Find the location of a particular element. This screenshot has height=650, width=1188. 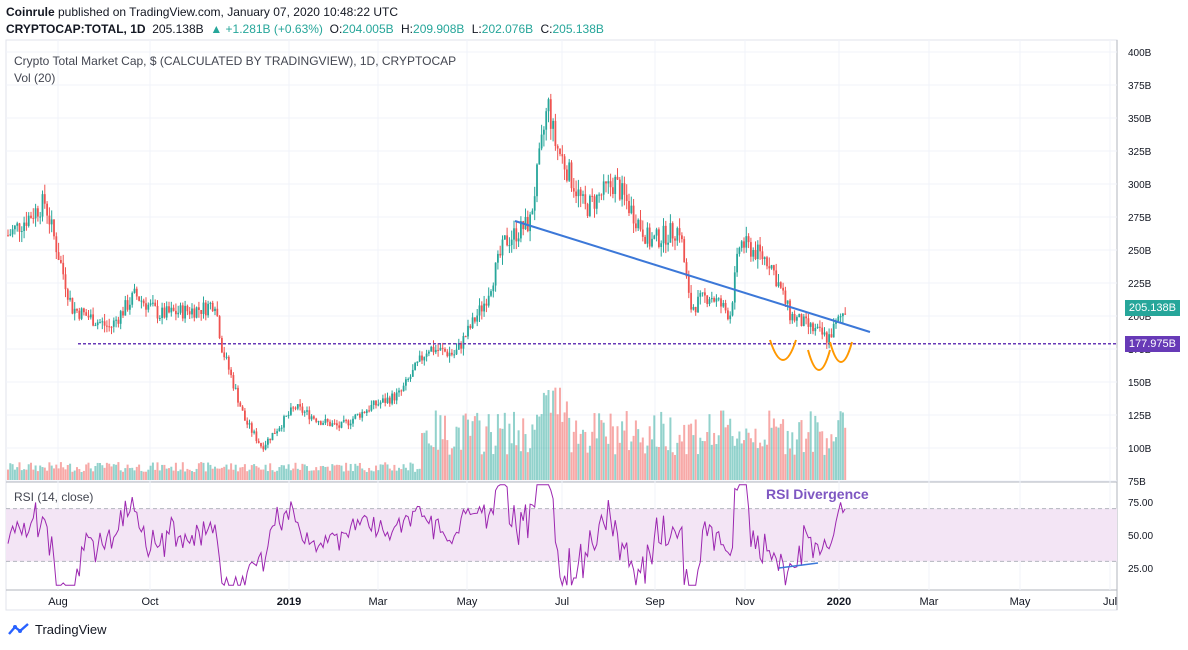

symbol-label: CRYPTOCAP:TOTAL, 1D is located at coordinates (76, 29).